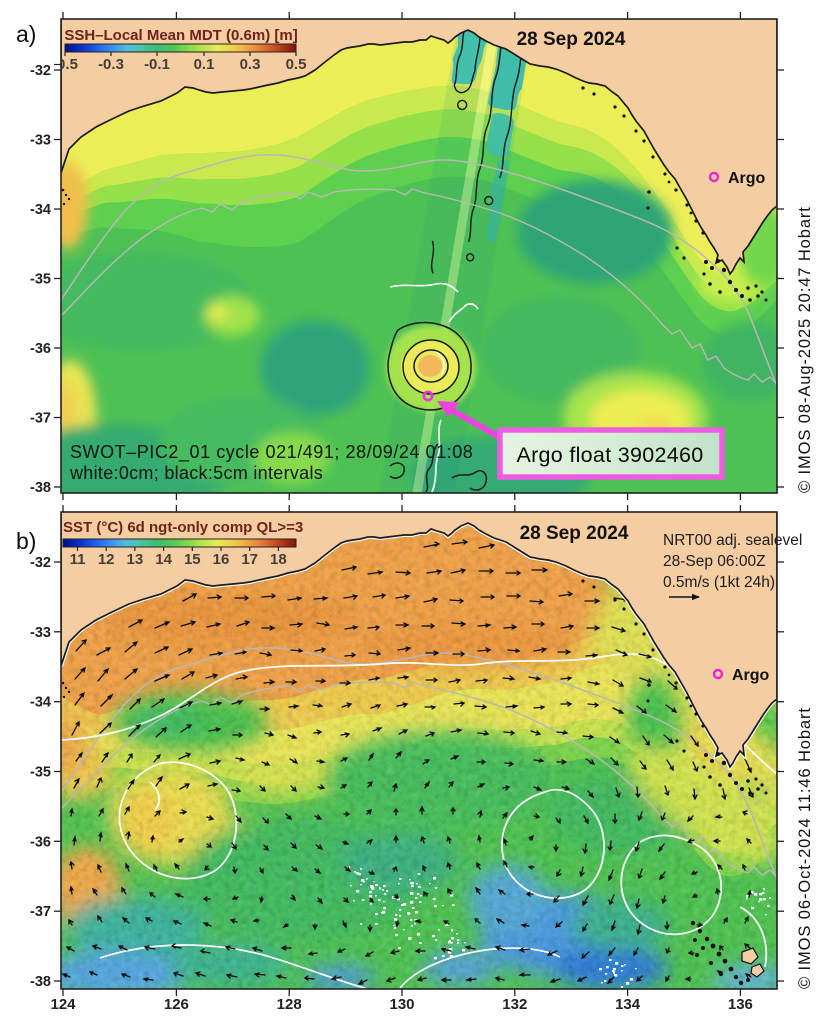 This screenshot has width=831, height=1024. What do you see at coordinates (719, 582) in the screenshot?
I see `svg-text: 0.5m/s (1kt 24h)` at bounding box center [719, 582].